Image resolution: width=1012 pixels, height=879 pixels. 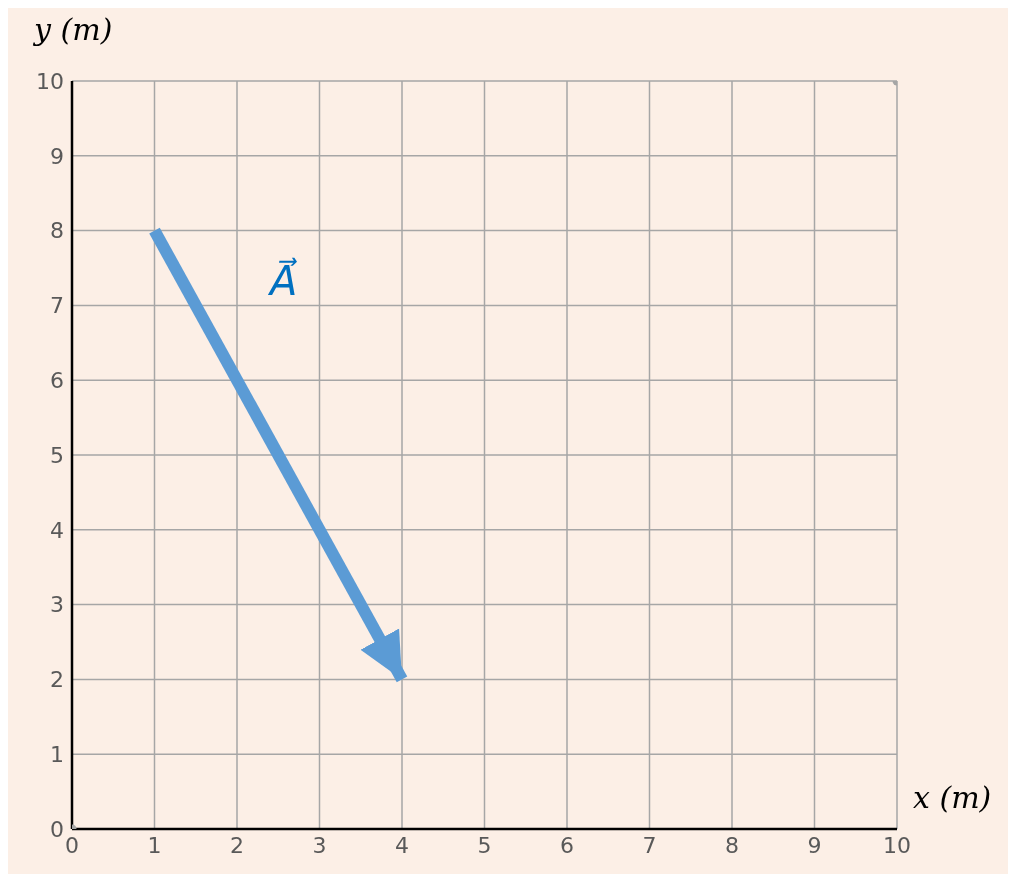 What do you see at coordinates (57, 829) in the screenshot?
I see `y-tick-label: 0` at bounding box center [57, 829].